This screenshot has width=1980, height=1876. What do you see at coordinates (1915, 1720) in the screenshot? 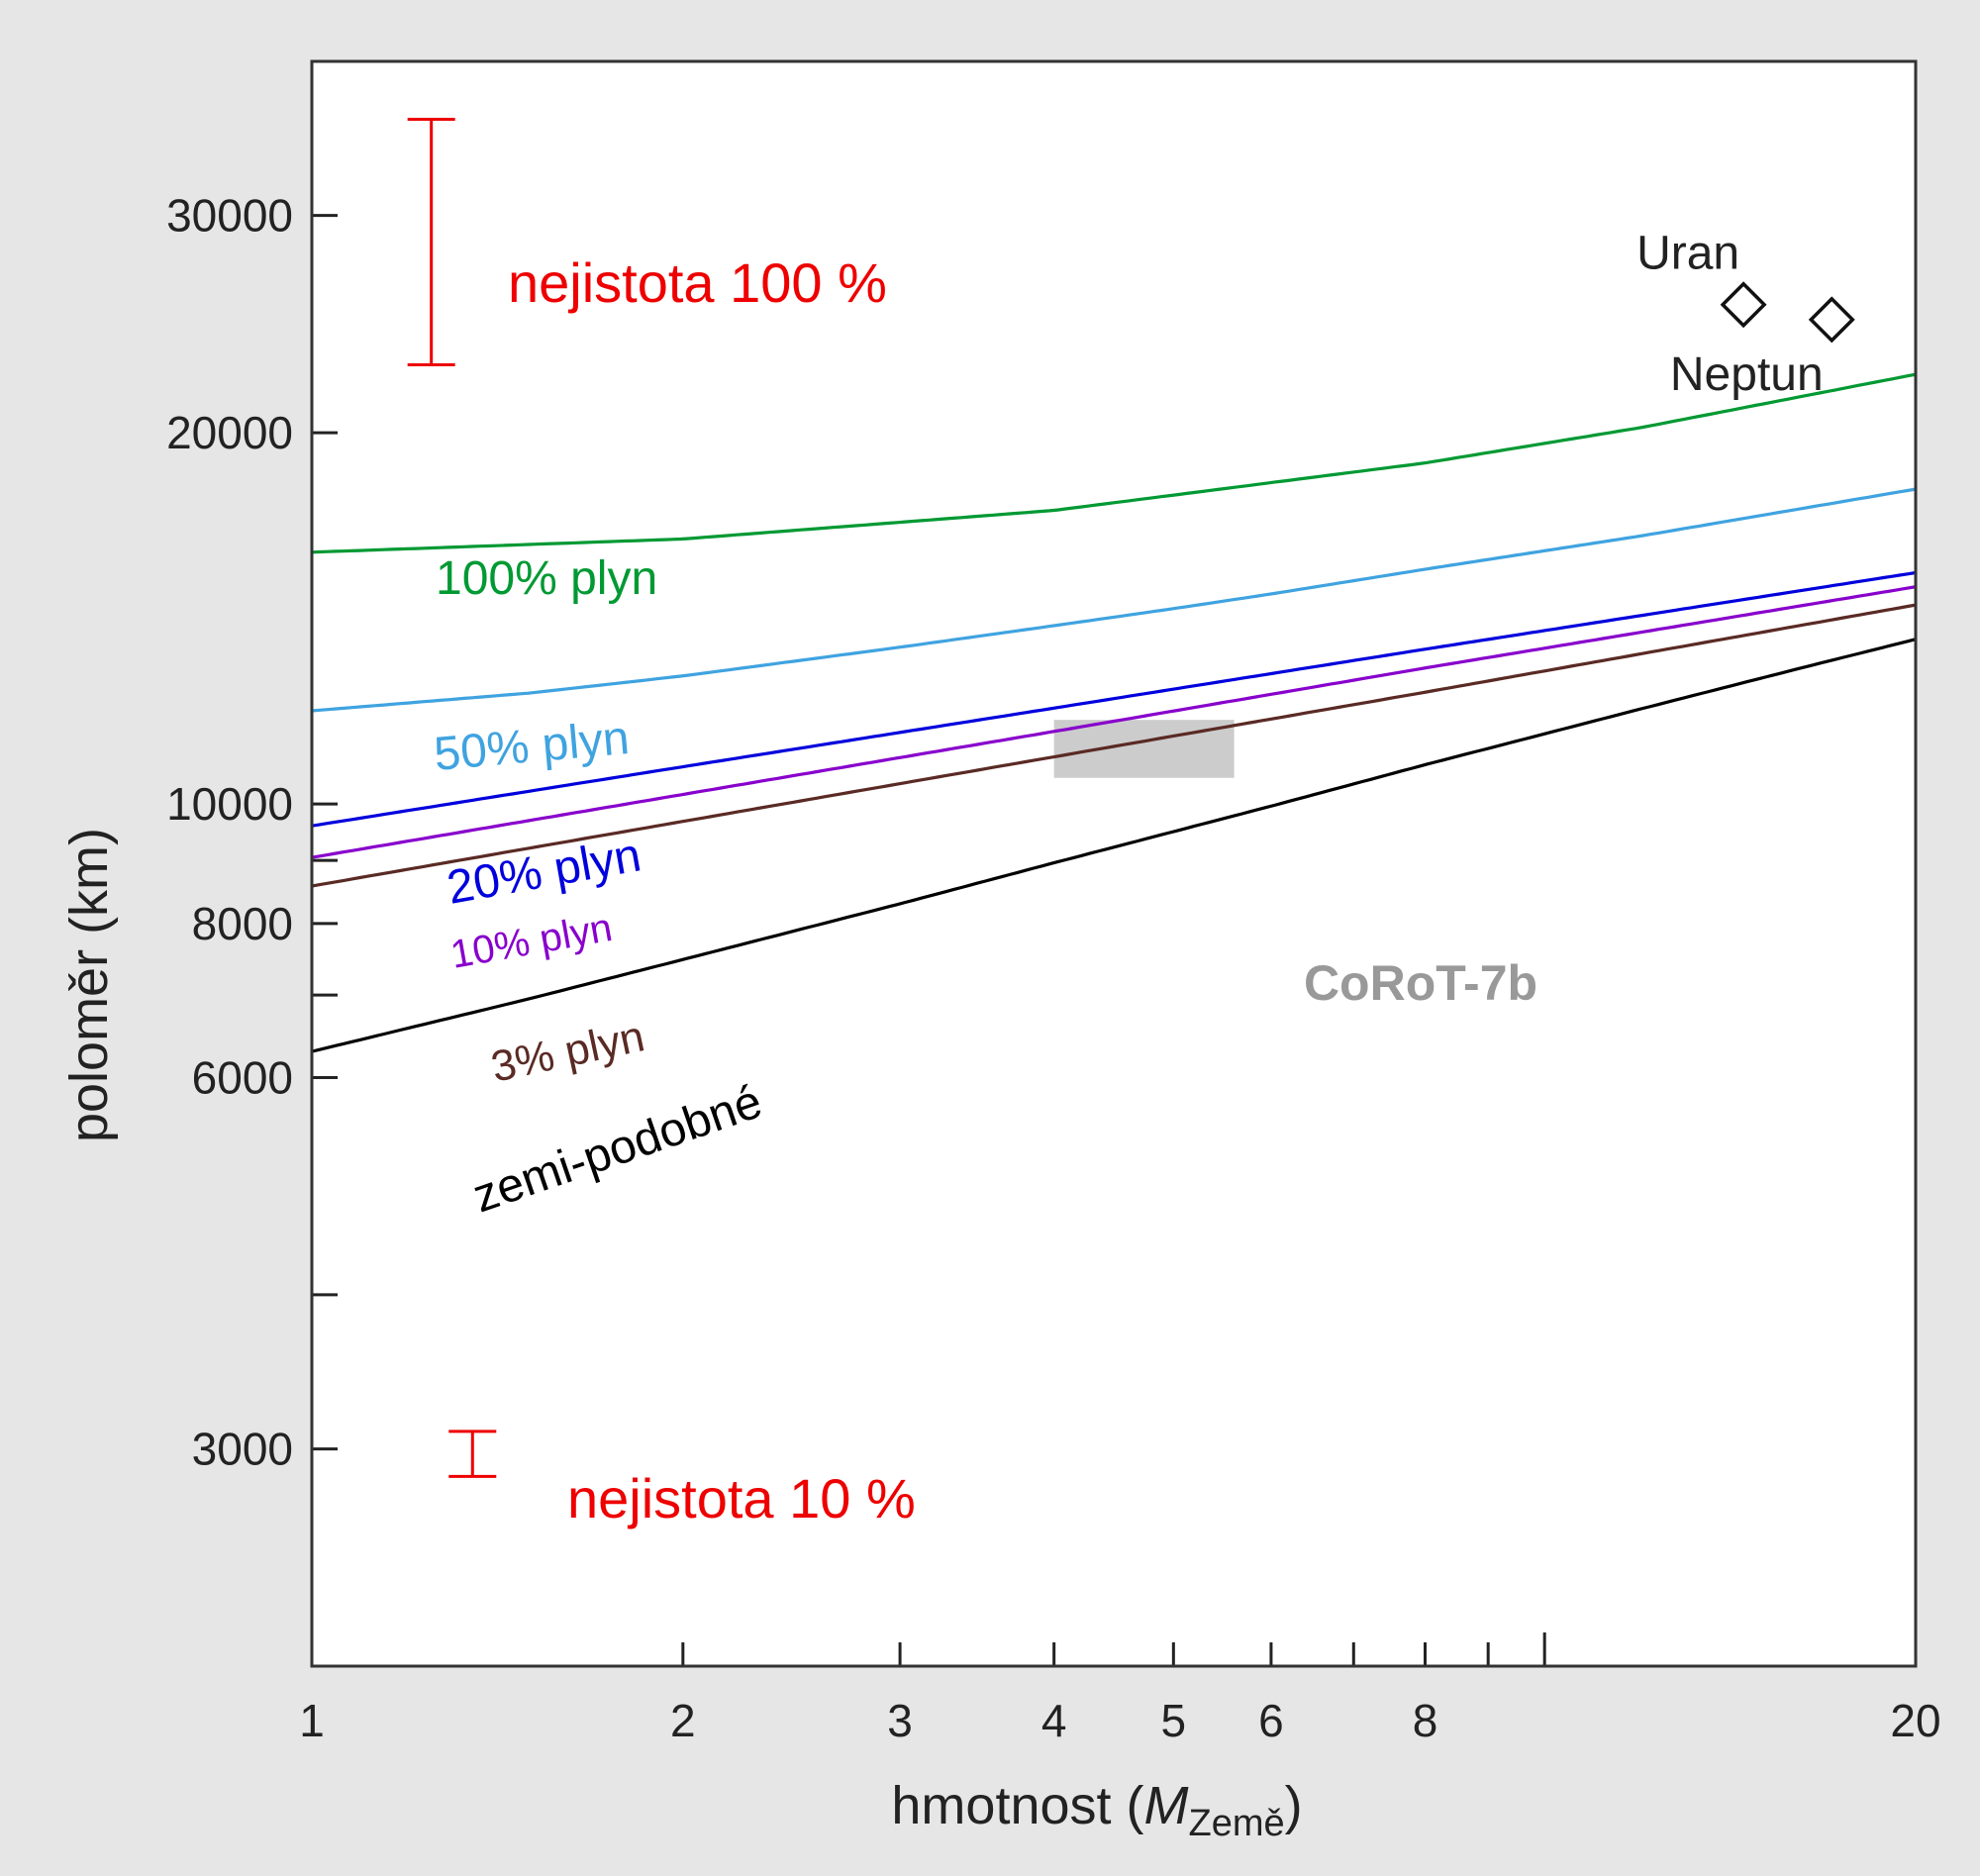
I see `x-tick-label-20: 20` at bounding box center [1915, 1720].